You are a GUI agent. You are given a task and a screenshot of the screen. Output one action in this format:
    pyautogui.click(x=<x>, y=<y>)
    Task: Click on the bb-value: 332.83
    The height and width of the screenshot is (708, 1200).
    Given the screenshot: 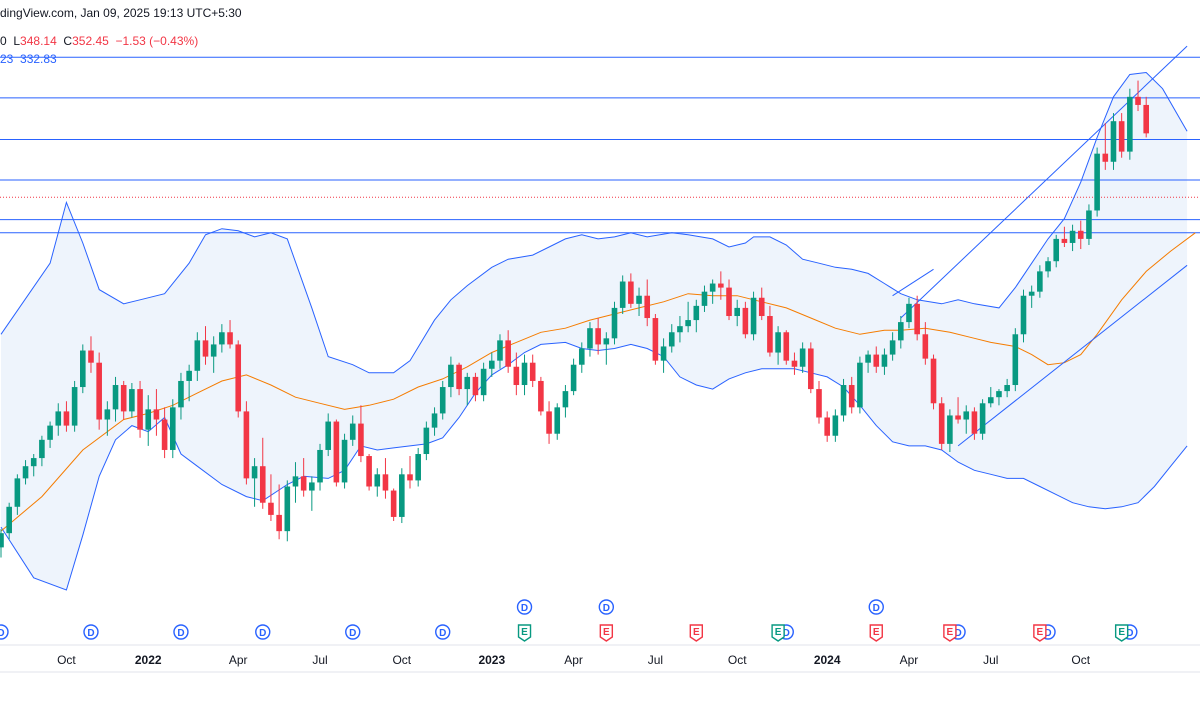 What is the action you would take?
    pyautogui.click(x=38, y=59)
    